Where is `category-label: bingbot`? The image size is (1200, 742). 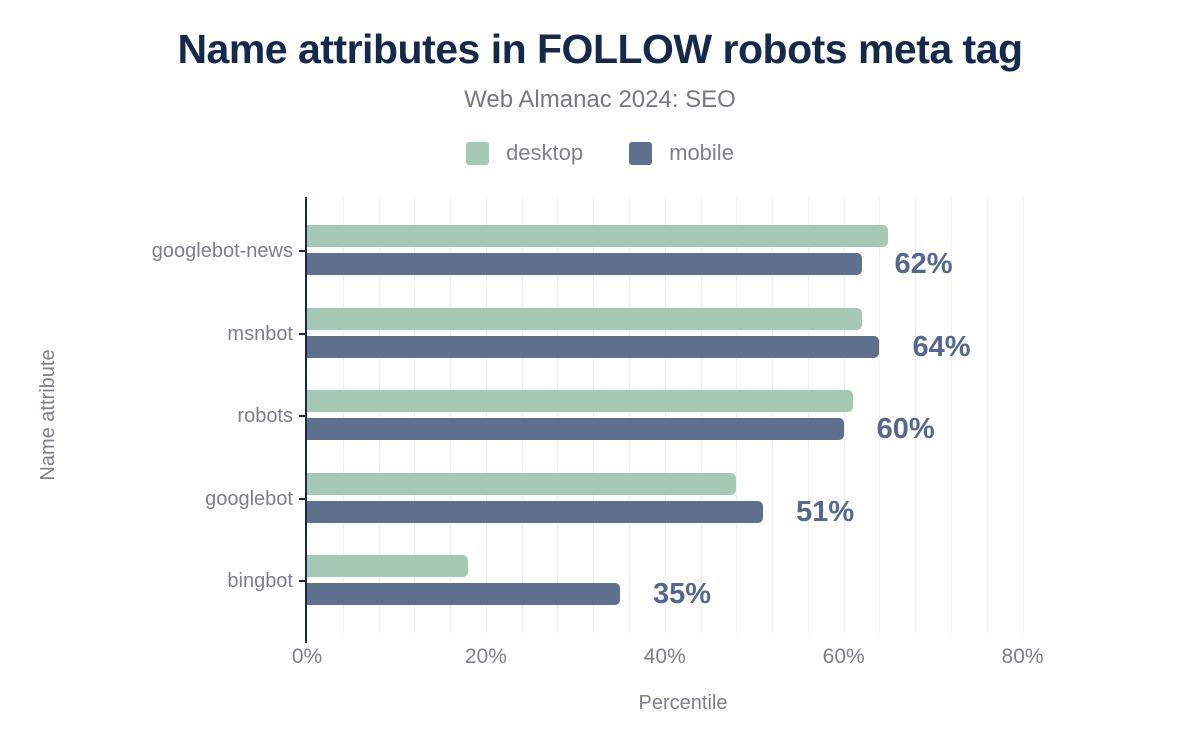
category-label: bingbot is located at coordinates (260, 581).